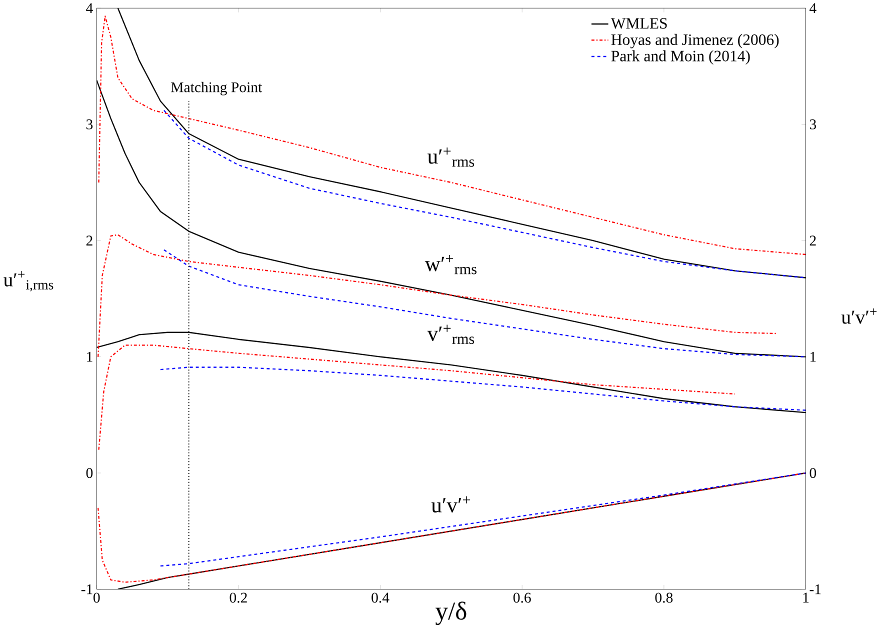 The height and width of the screenshot is (628, 881). Describe the element at coordinates (450, 264) in the screenshot. I see `annotation: w′$^{+}$rms` at that location.